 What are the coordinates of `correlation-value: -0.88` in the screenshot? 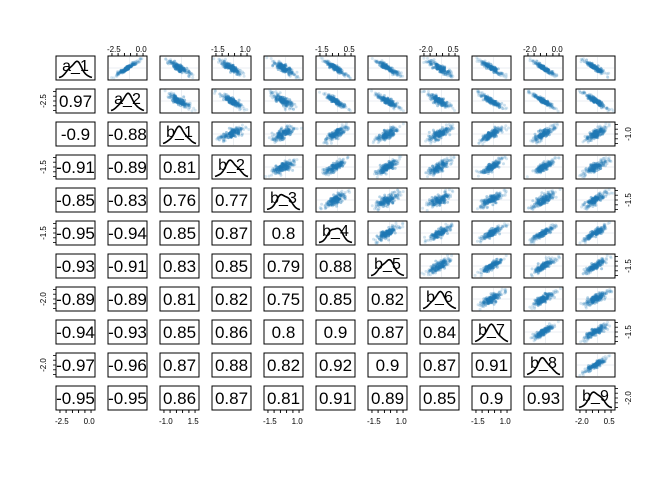 It's located at (127, 134).